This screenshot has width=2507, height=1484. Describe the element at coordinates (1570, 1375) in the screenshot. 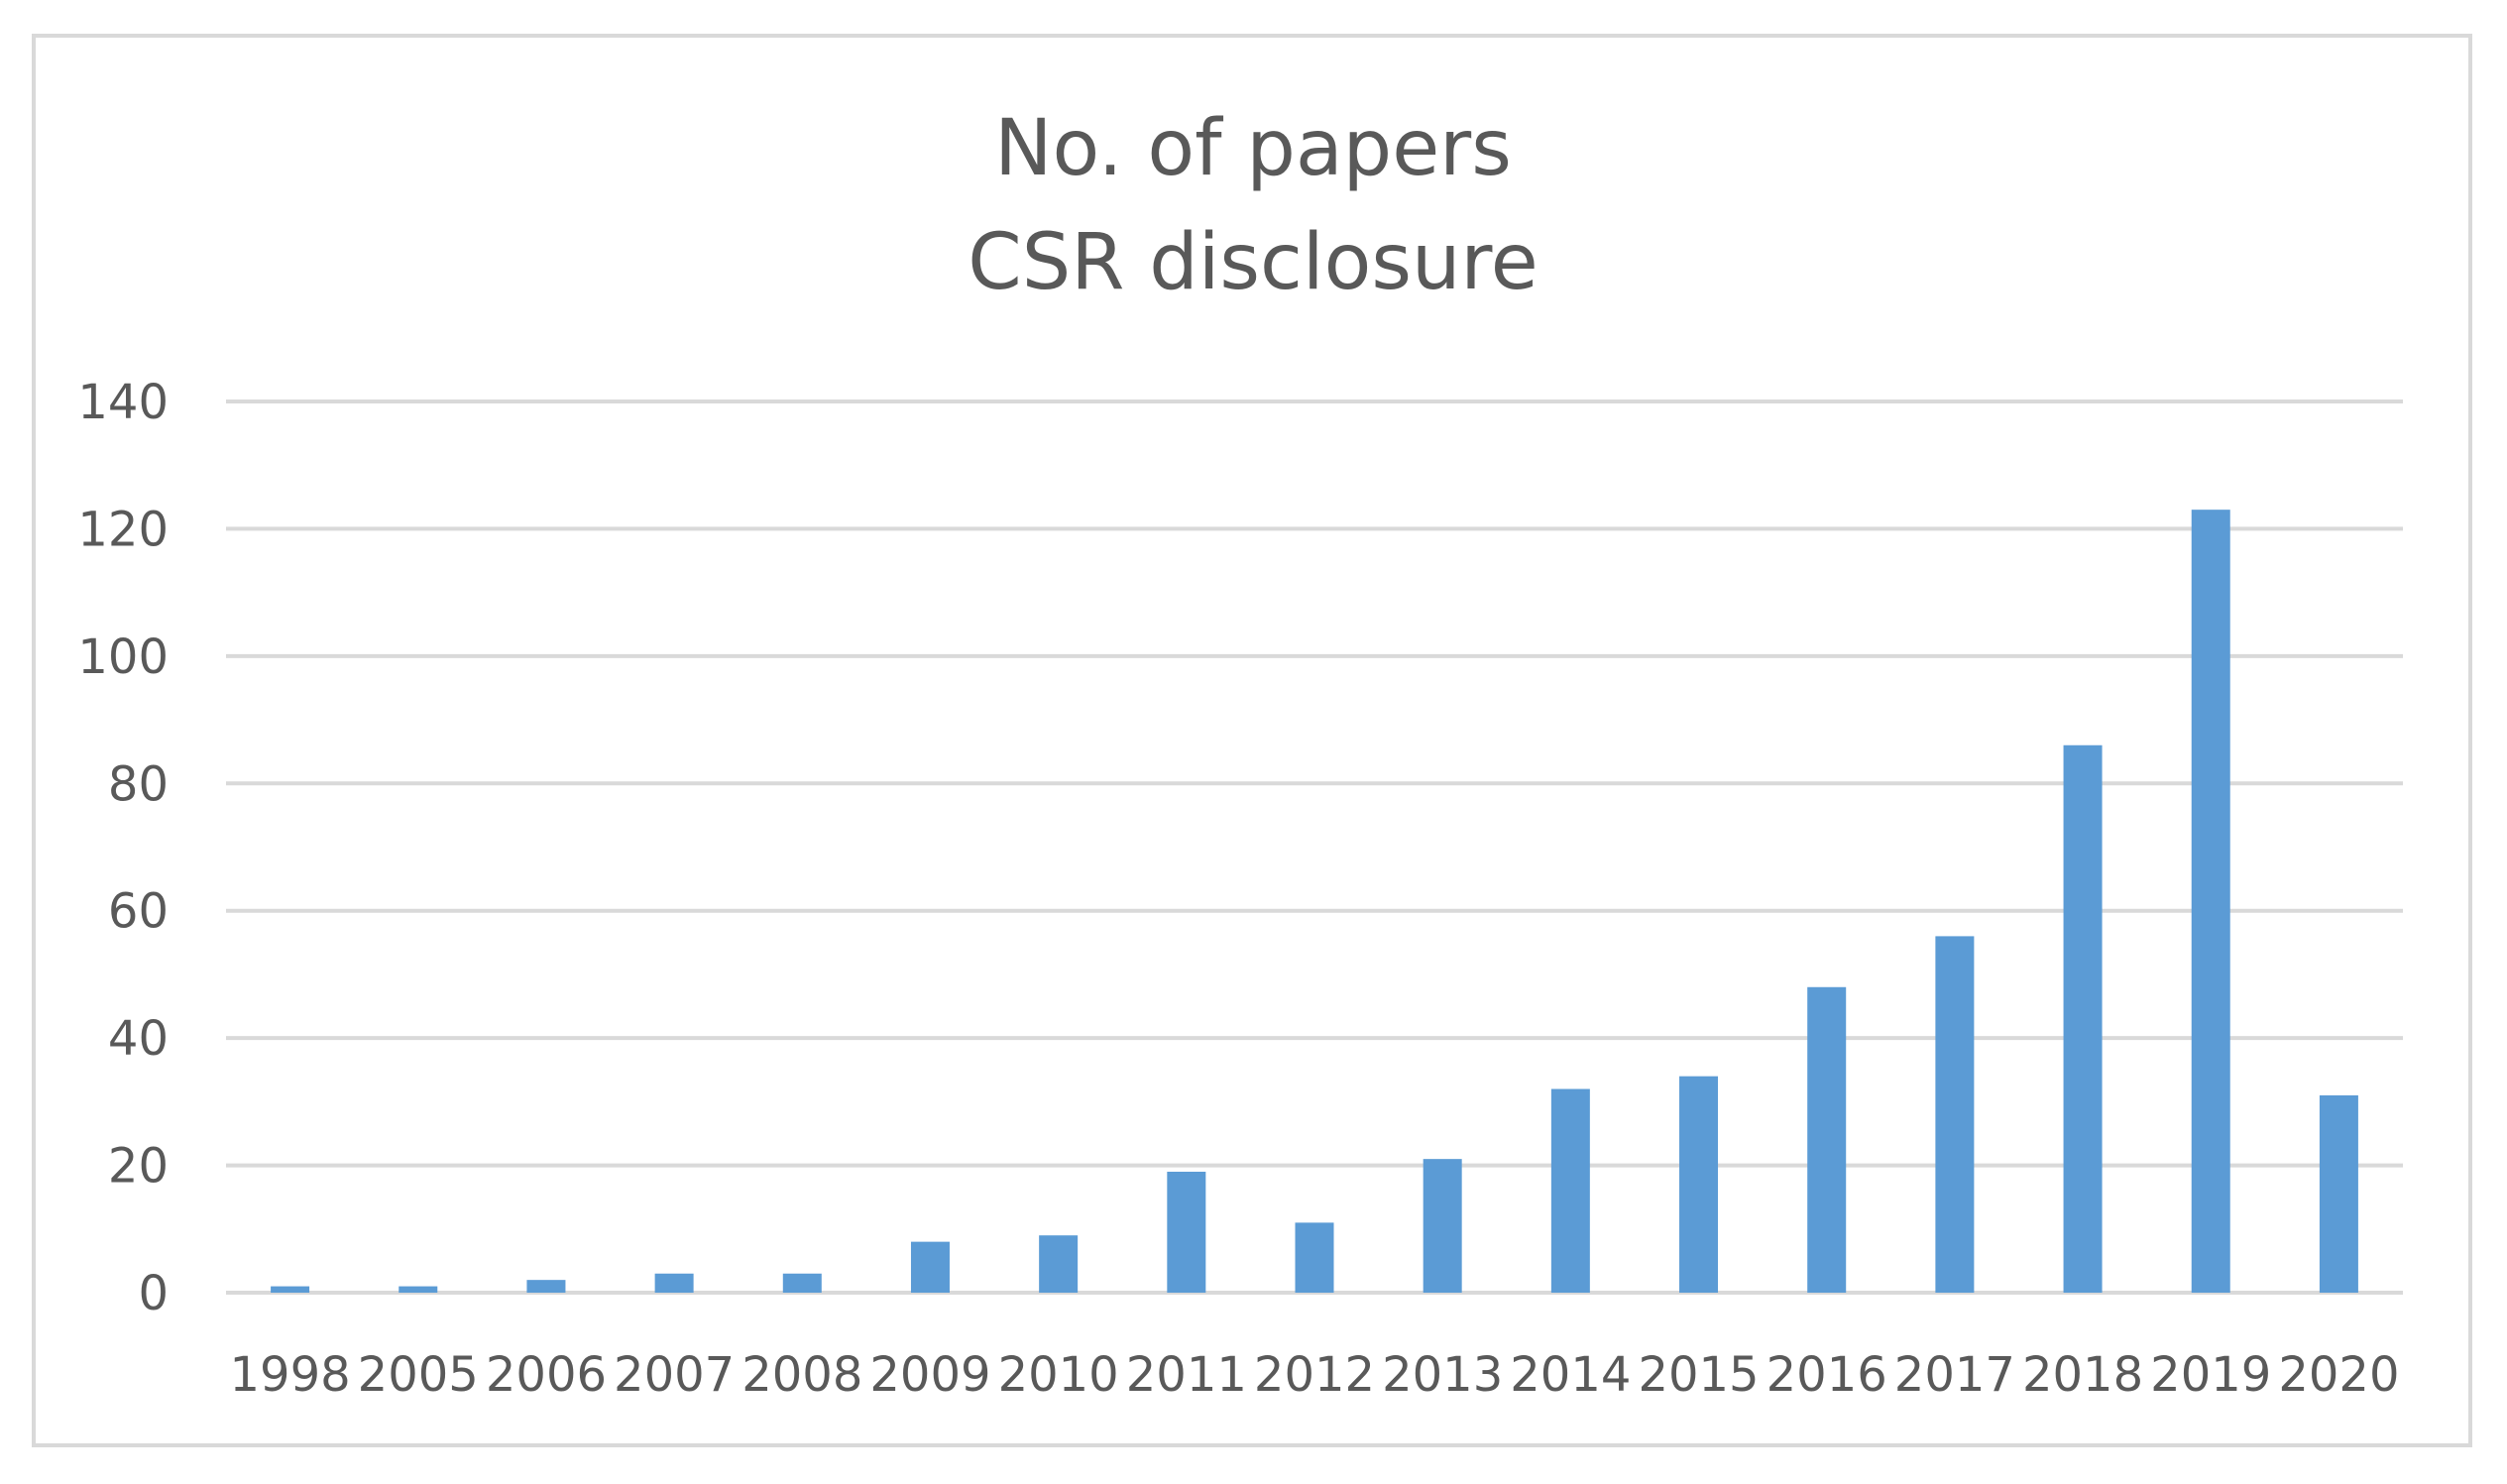

I see `x-tick-label: 2014` at that location.